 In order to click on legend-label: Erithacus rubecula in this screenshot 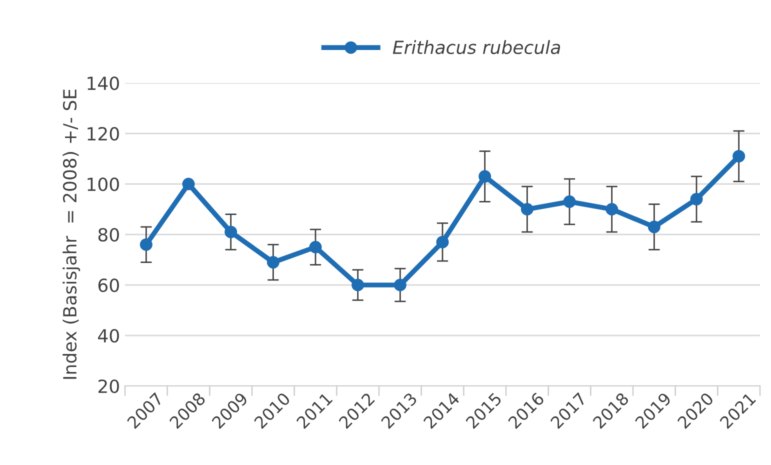, I will do `click(476, 47)`.